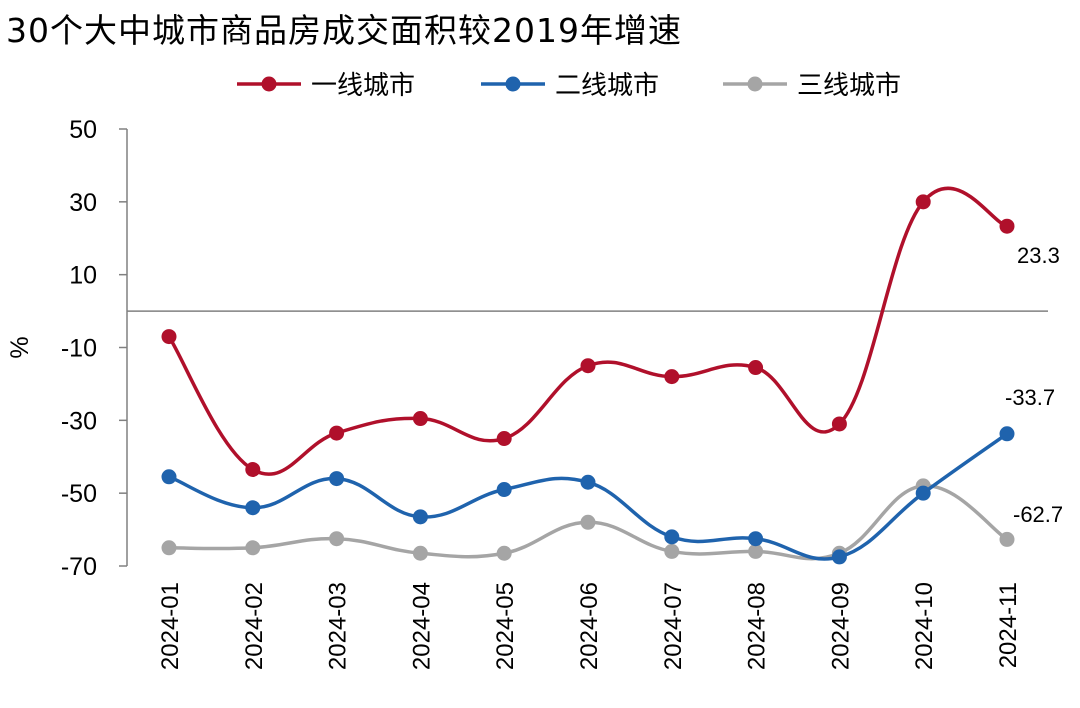 This screenshot has height=708, width=1080. Describe the element at coordinates (83, 130) in the screenshot. I see `y-tick-label: 50` at that location.